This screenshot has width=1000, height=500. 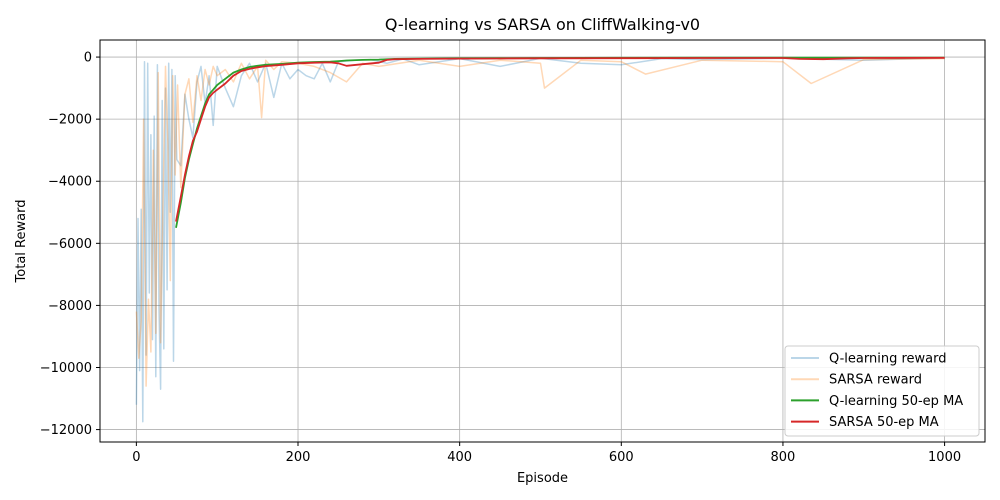 I want to click on legend-label: SARSA 50-ep MA, so click(x=884, y=422).